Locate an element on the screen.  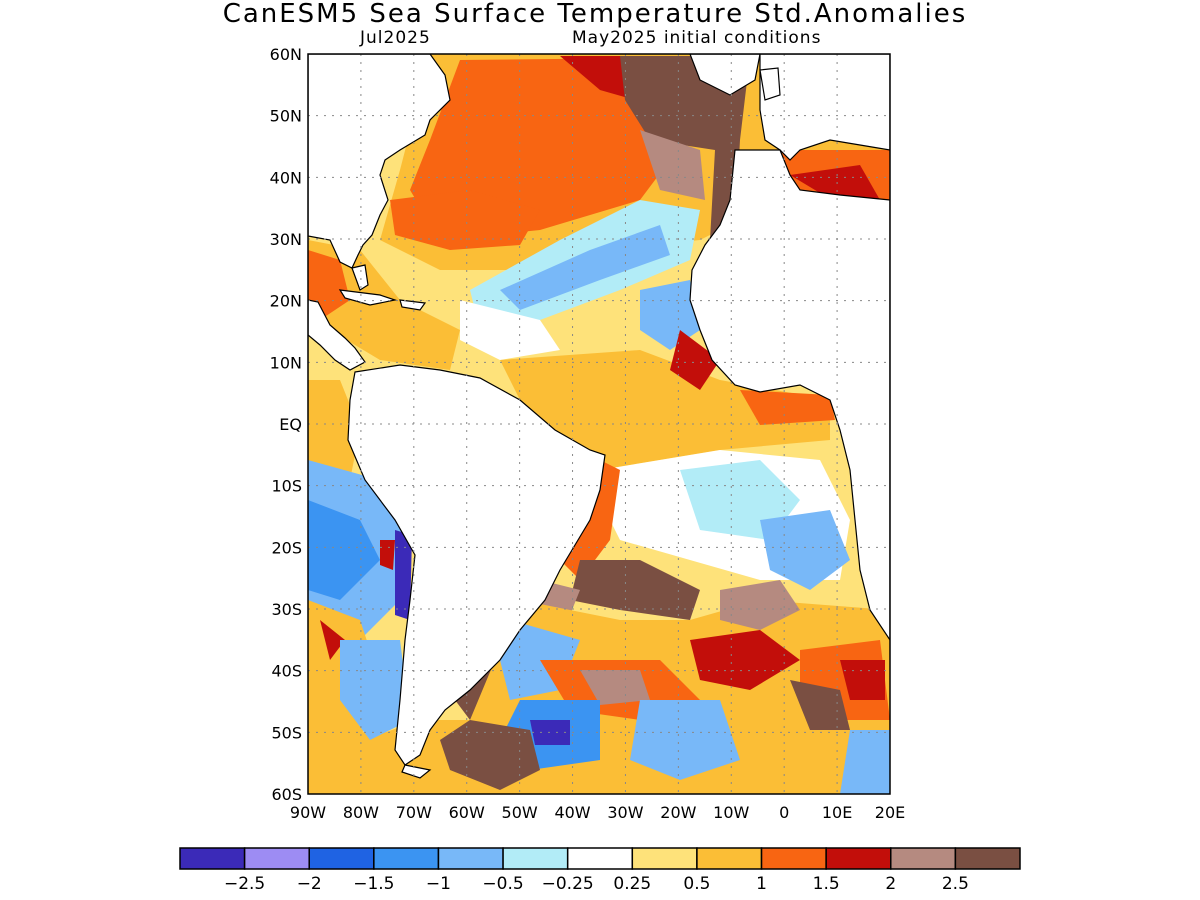
colorbar-label: −2 is located at coordinates (309, 884).